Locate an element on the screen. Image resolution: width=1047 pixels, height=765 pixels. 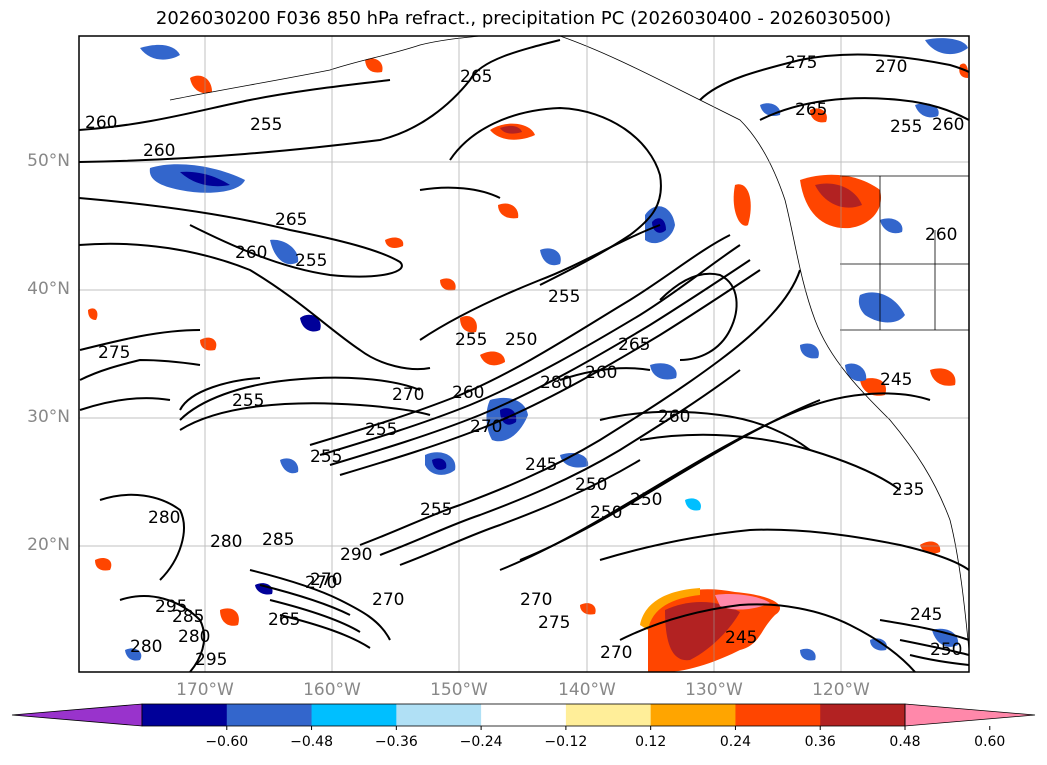
lat-label-30n: 30°N is located at coordinates (48, 417).